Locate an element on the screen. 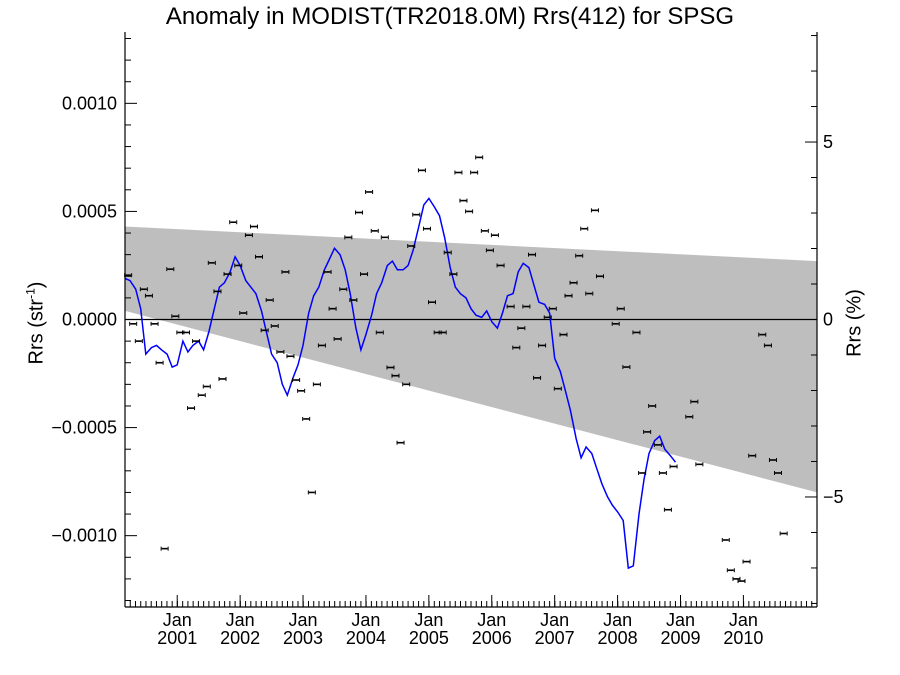 The width and height of the screenshot is (900, 675). x-tick-label-year: 2010 is located at coordinates (743, 638).